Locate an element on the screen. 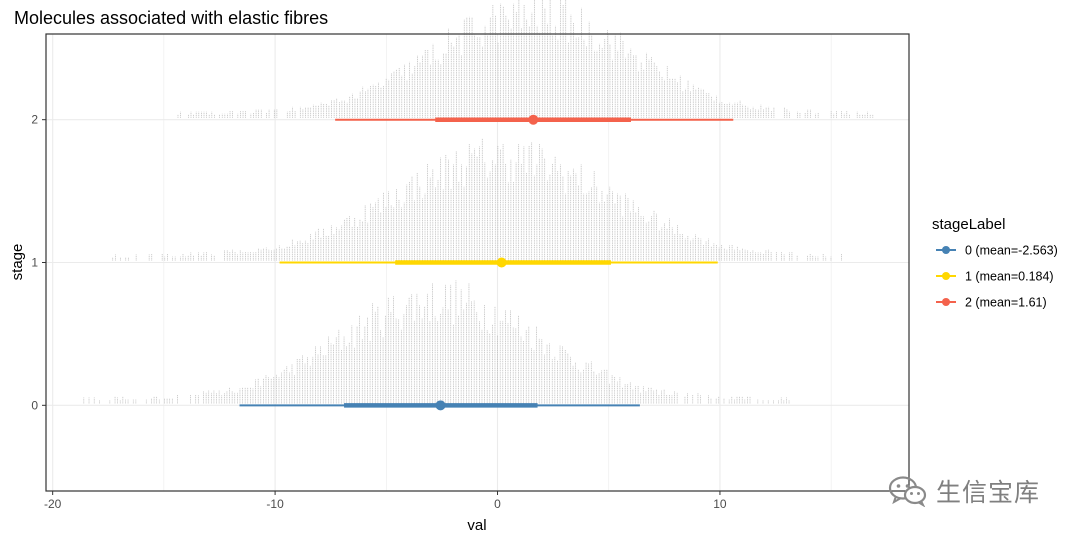  legend-item: 0 (mean=-2.563) is located at coordinates (997, 251).